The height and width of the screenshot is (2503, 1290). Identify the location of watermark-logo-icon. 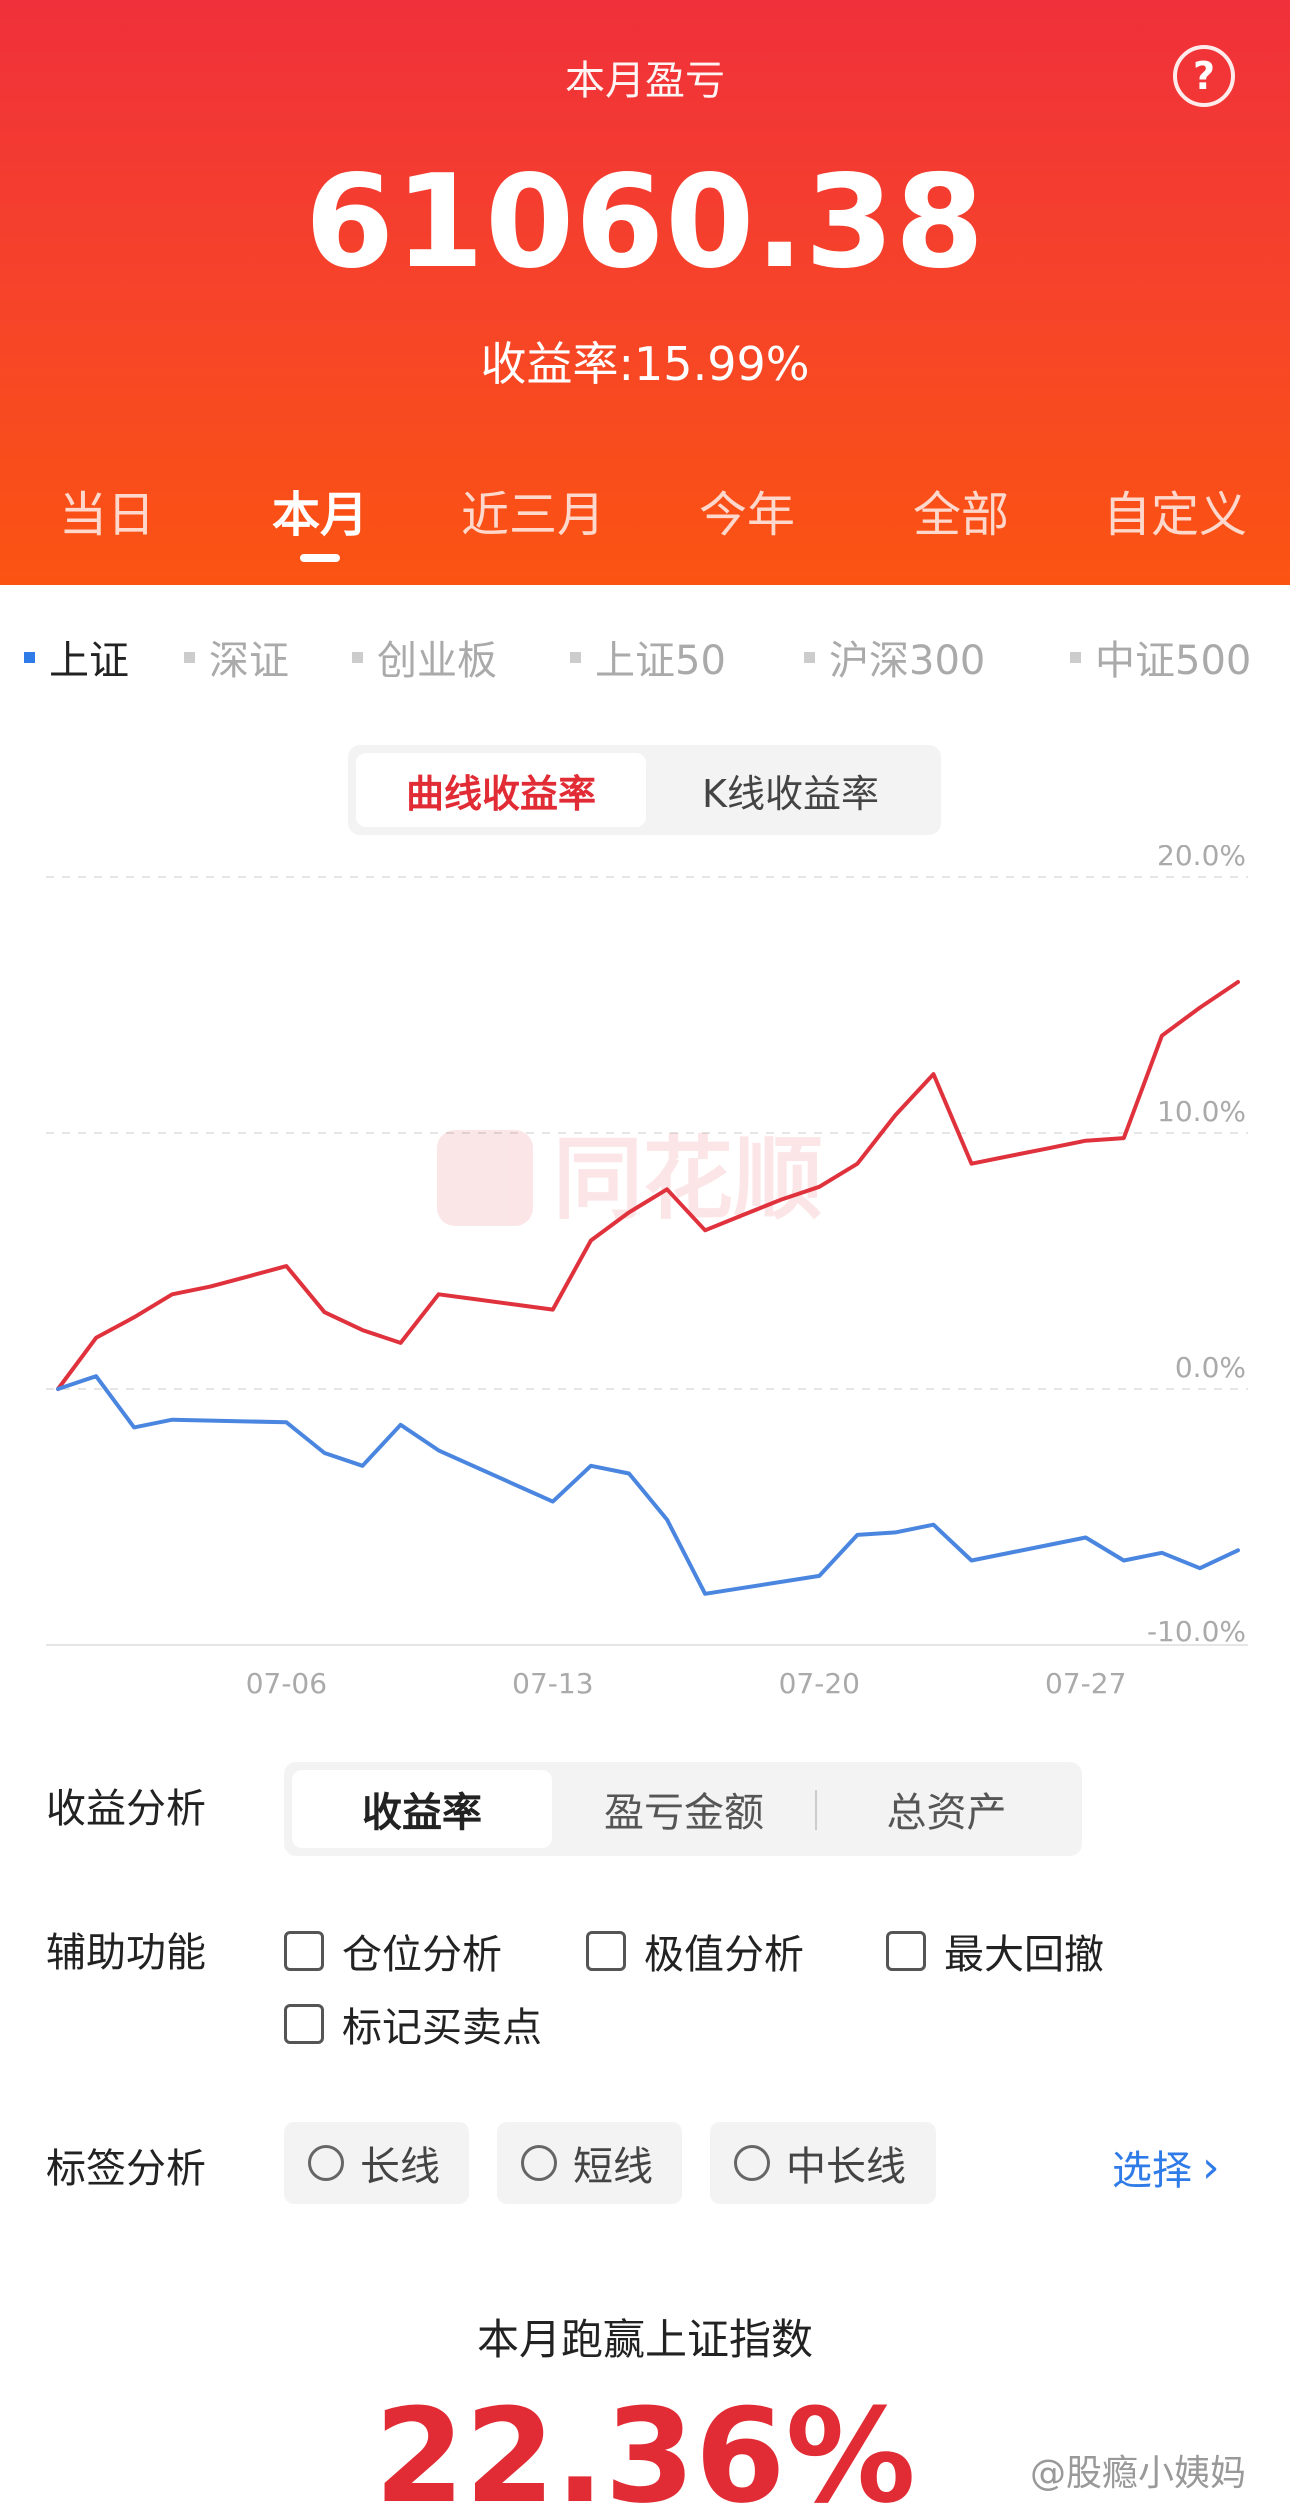
(485, 1178).